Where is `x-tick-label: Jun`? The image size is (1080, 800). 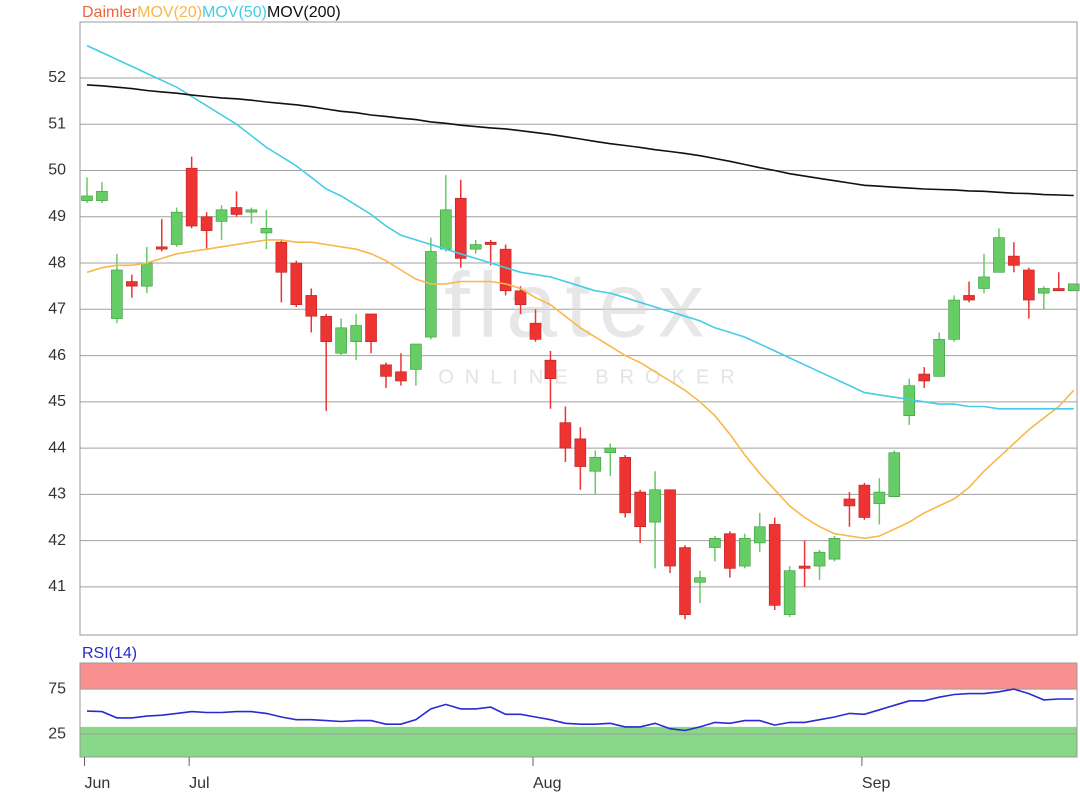
x-tick-label: Jun is located at coordinates (98, 783).